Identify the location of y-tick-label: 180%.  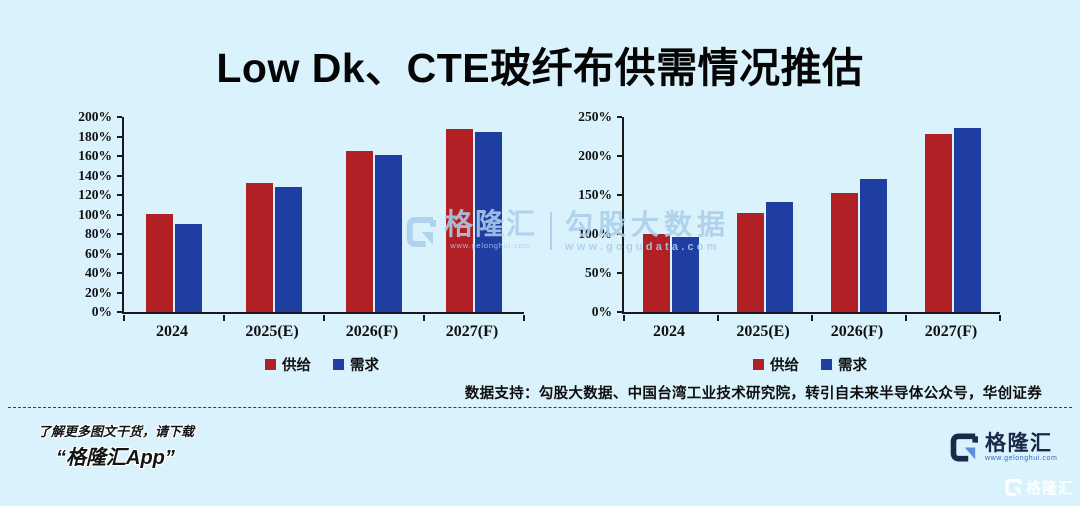
(95, 136).